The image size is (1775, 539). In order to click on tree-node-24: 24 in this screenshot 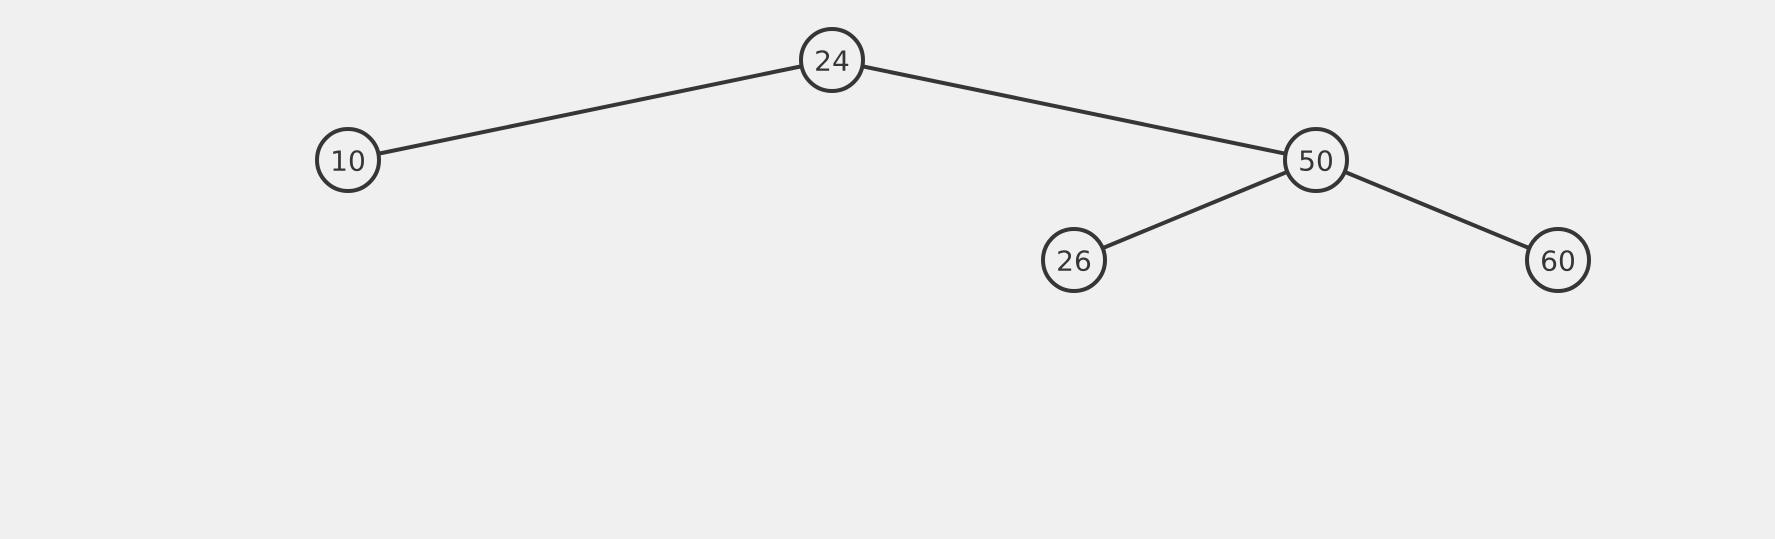, I will do `click(832, 60)`.